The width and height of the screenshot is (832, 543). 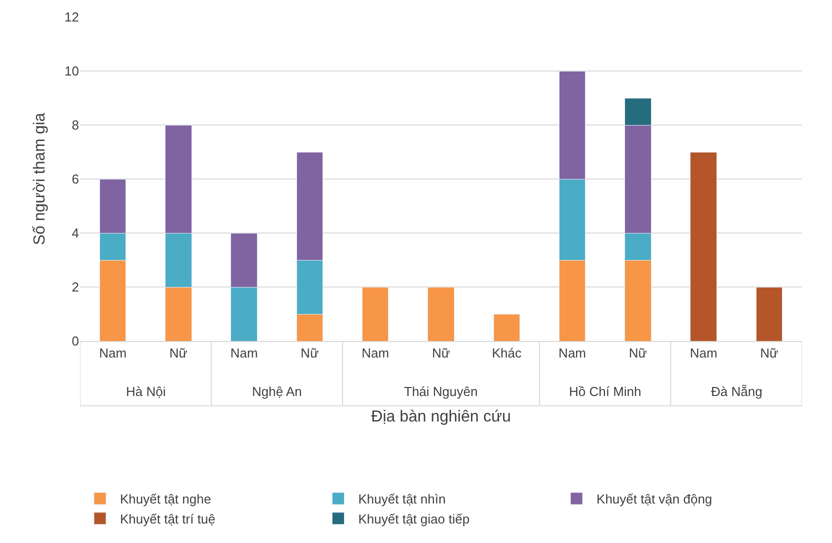 What do you see at coordinates (736, 391) in the screenshot?
I see `text: Đà Nẵng` at bounding box center [736, 391].